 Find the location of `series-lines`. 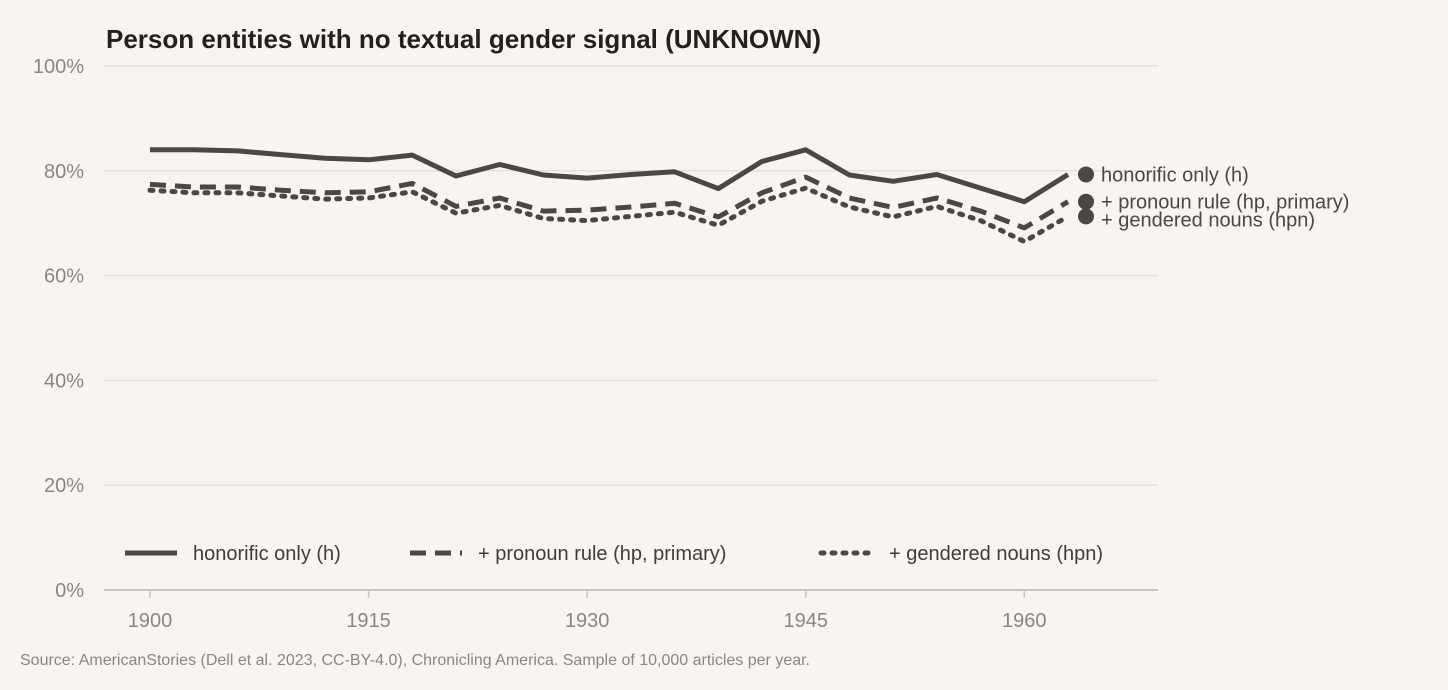

series-lines is located at coordinates (609, 195).